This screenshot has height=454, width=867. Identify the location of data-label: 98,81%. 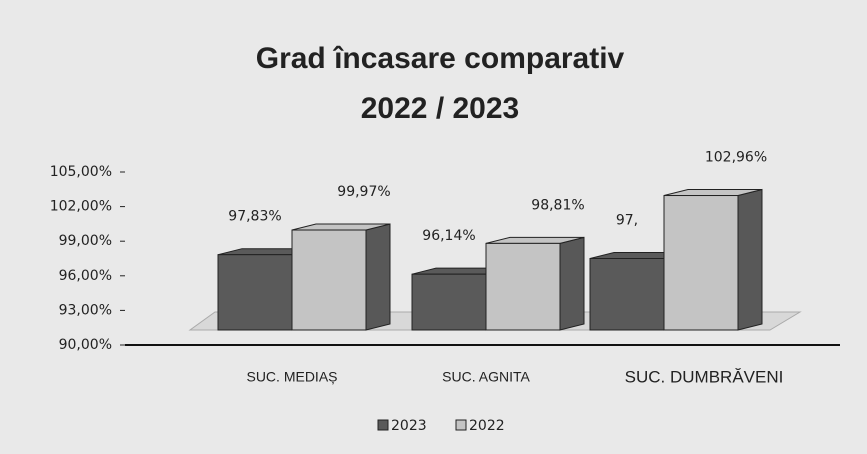
(557, 205).